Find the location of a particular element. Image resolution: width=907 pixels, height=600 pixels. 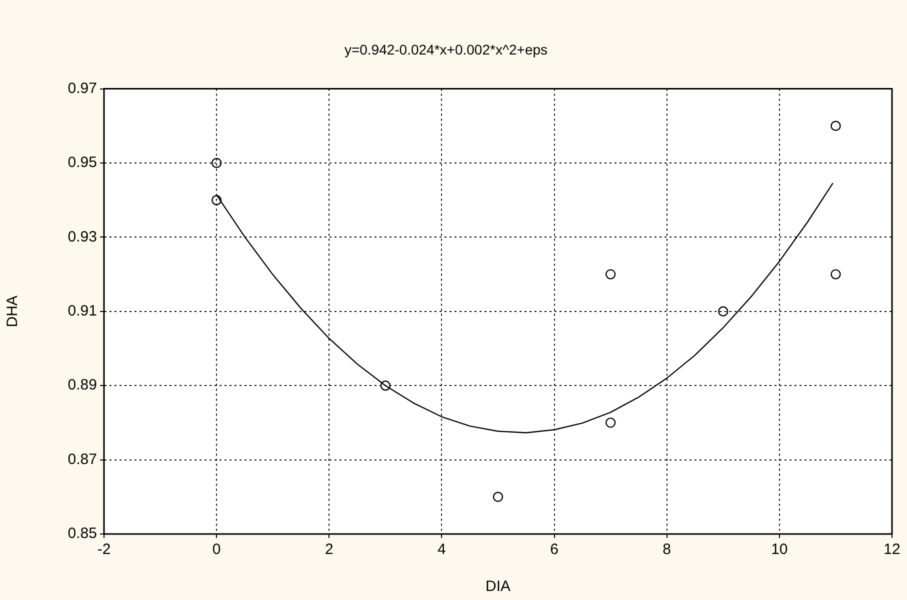

x-tick-label: 0 is located at coordinates (216, 549).